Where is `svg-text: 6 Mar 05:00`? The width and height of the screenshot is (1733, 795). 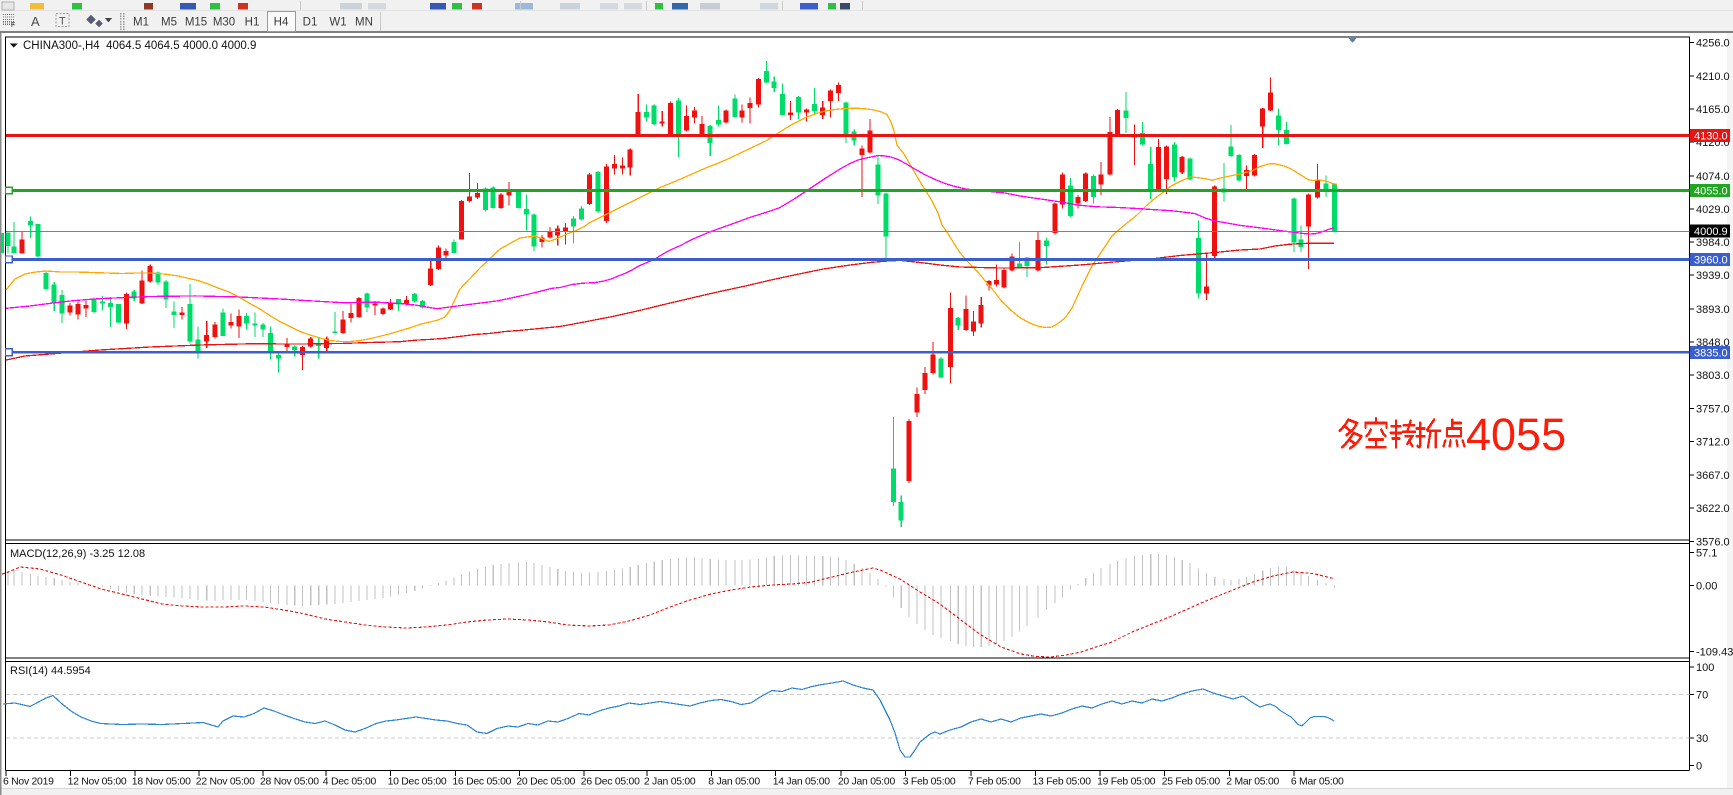
svg-text: 6 Mar 05:00 is located at coordinates (1317, 782).